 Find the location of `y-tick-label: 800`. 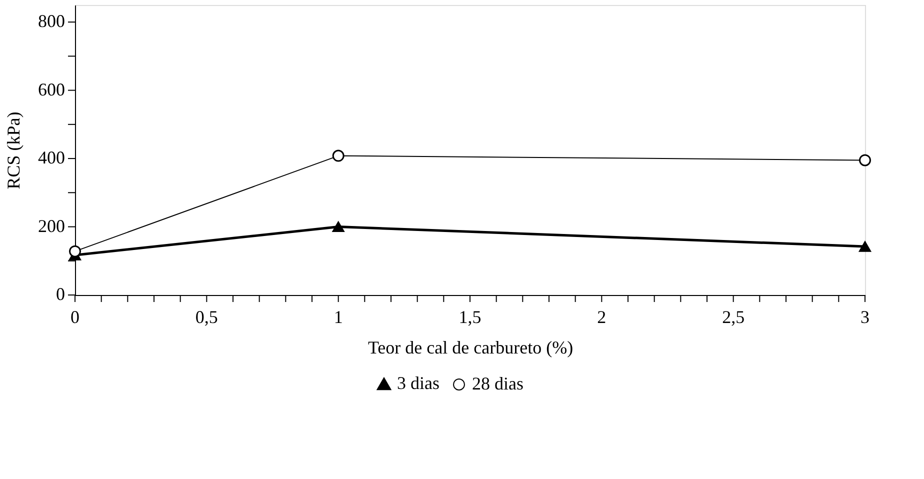

y-tick-label: 800 is located at coordinates (51, 21).